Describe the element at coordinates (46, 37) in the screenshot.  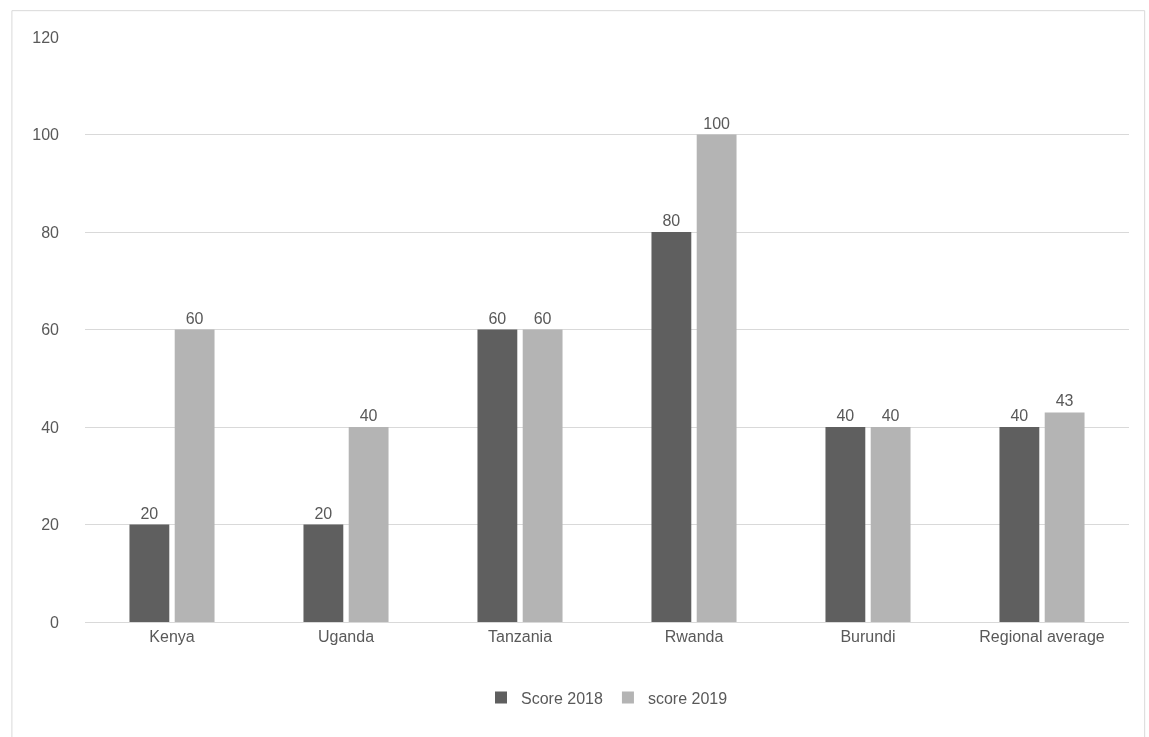
I see `y-tick-label: 120` at that location.